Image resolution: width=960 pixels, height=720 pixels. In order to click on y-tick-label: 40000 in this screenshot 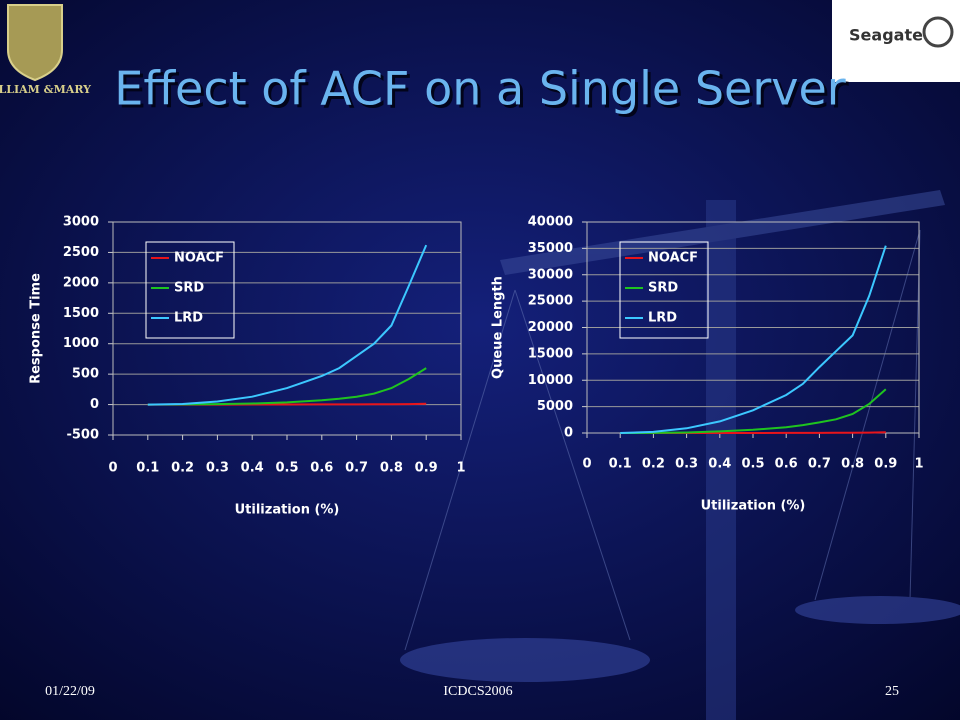, I will do `click(550, 222)`.